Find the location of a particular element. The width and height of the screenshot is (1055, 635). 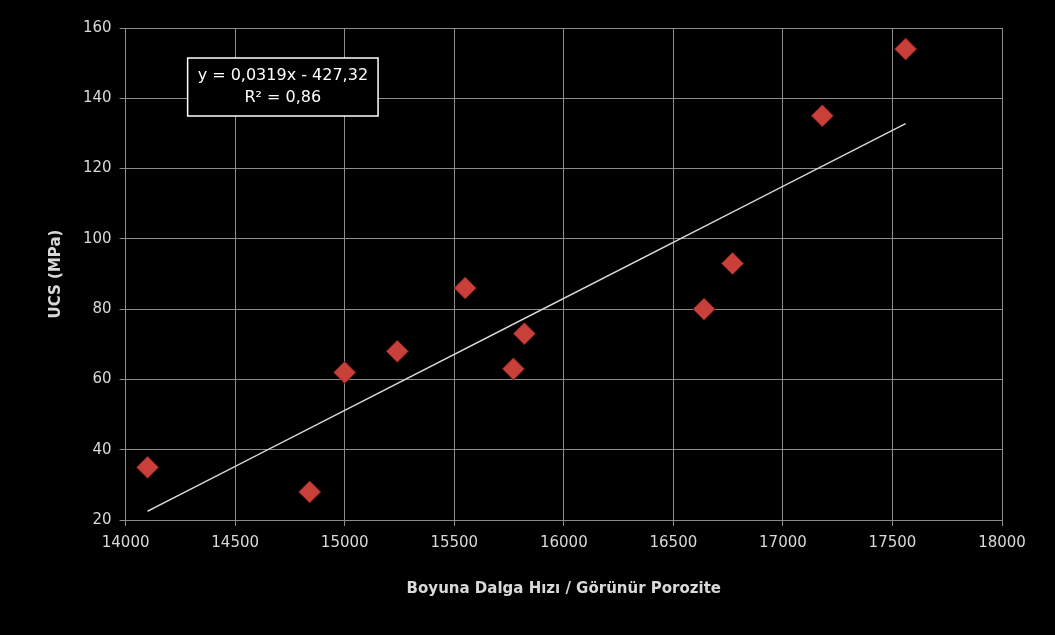

x-tick-label: 14000 is located at coordinates (125, 541).